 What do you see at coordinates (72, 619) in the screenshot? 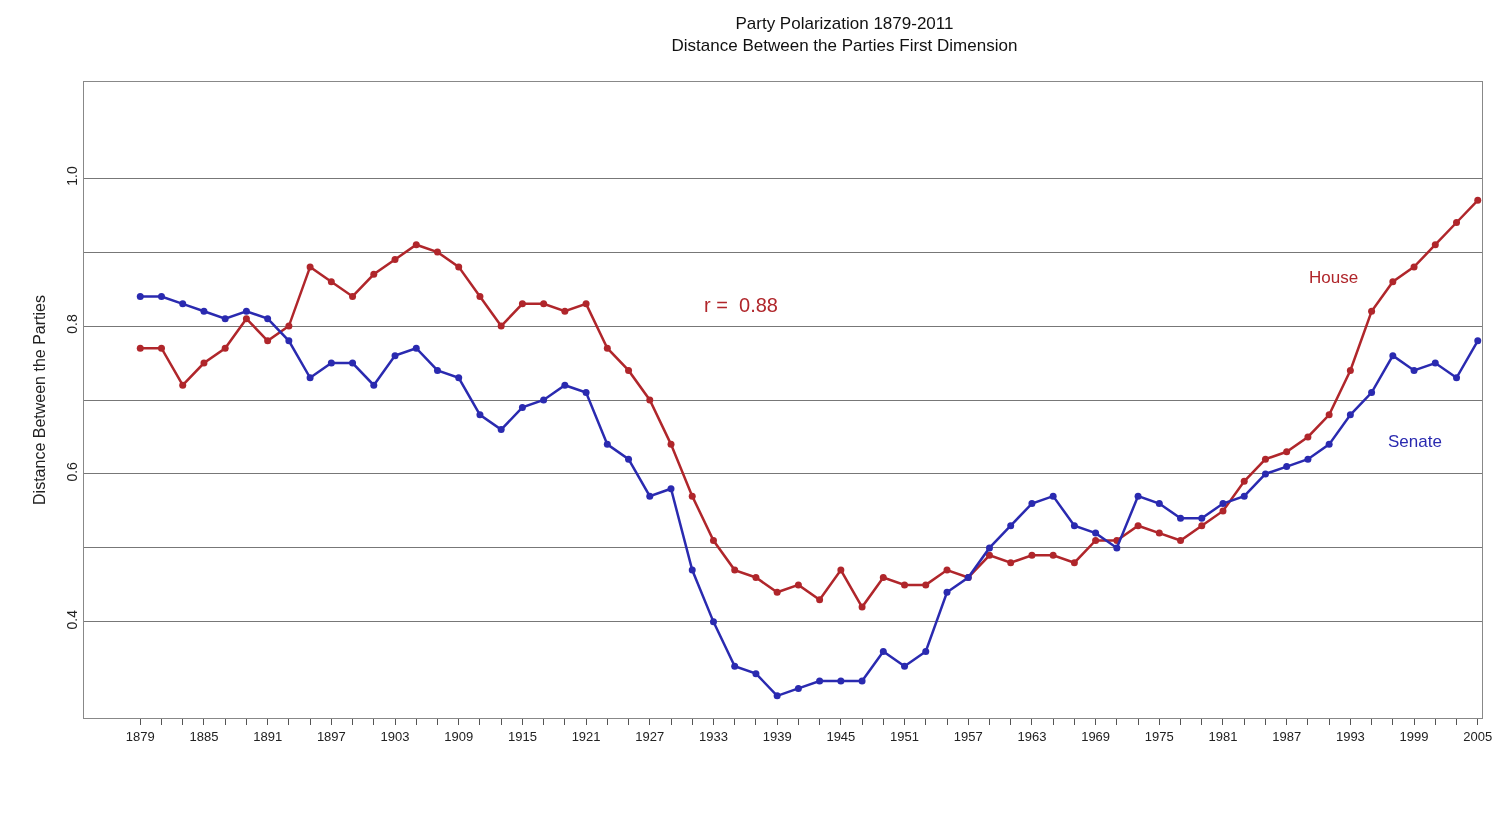
I see `y-tick-label: 0.4` at bounding box center [72, 619].